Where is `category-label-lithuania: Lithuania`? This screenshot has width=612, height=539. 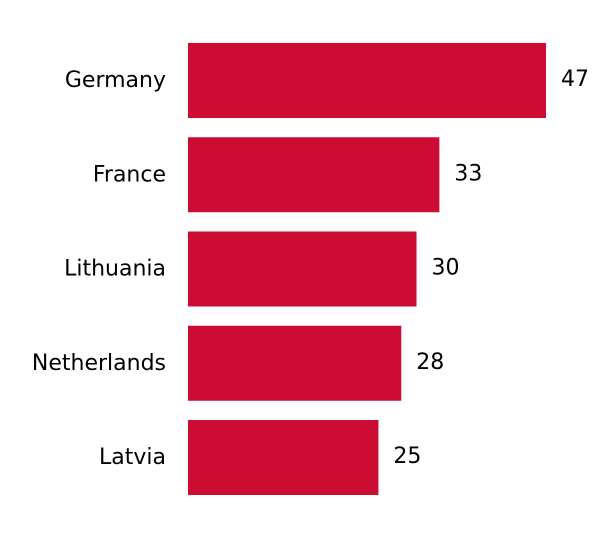 category-label-lithuania: Lithuania is located at coordinates (115, 269).